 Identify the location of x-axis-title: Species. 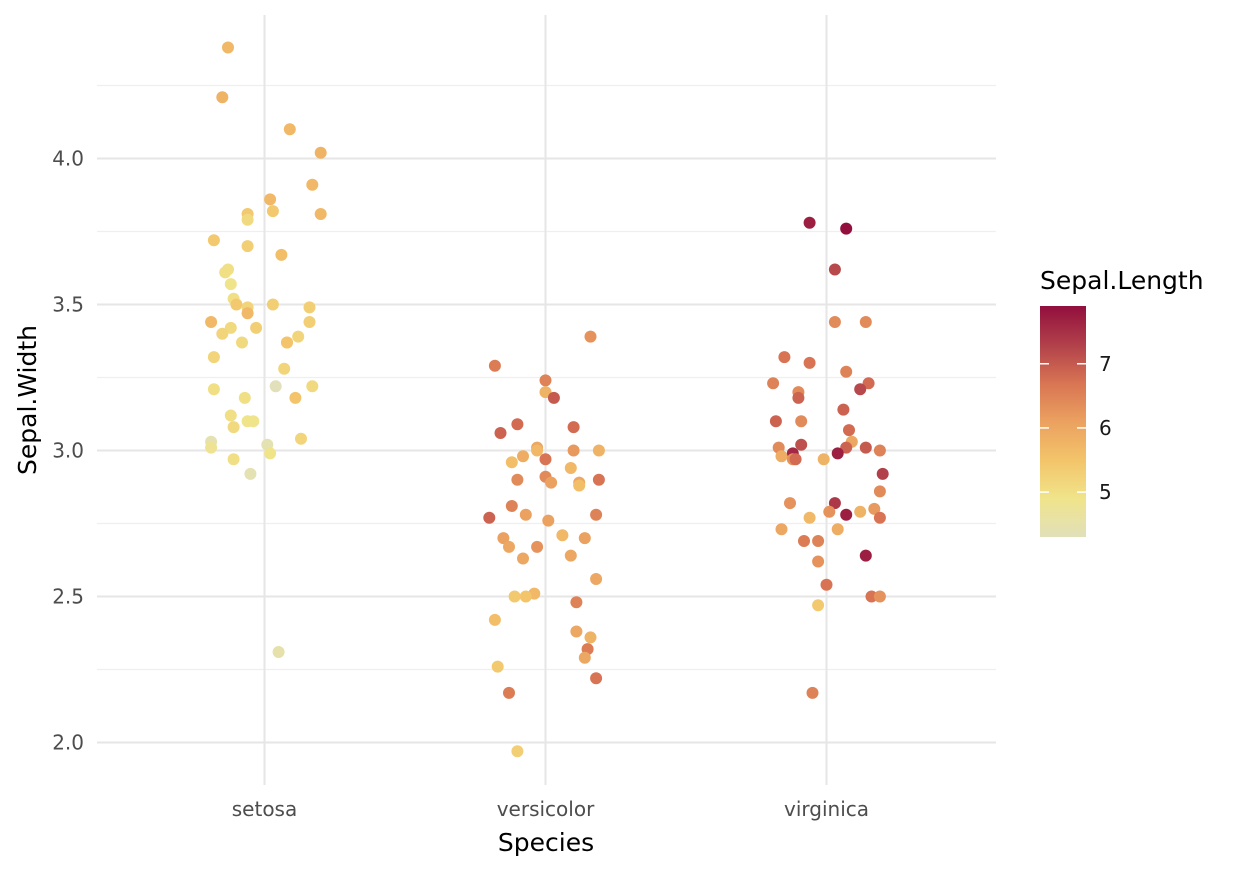
(546, 842).